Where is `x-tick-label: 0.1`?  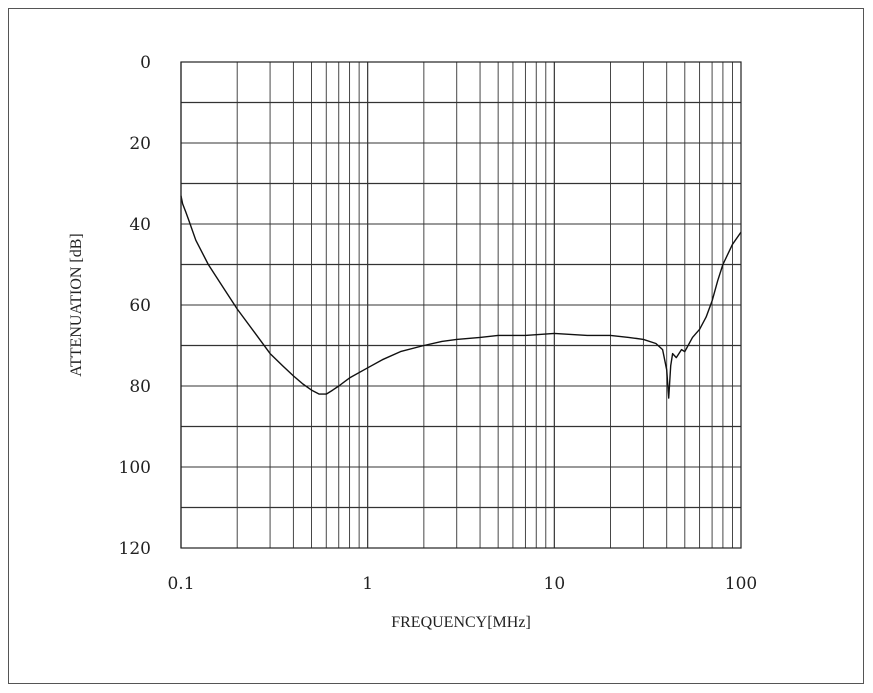 x-tick-label: 0.1 is located at coordinates (180, 584).